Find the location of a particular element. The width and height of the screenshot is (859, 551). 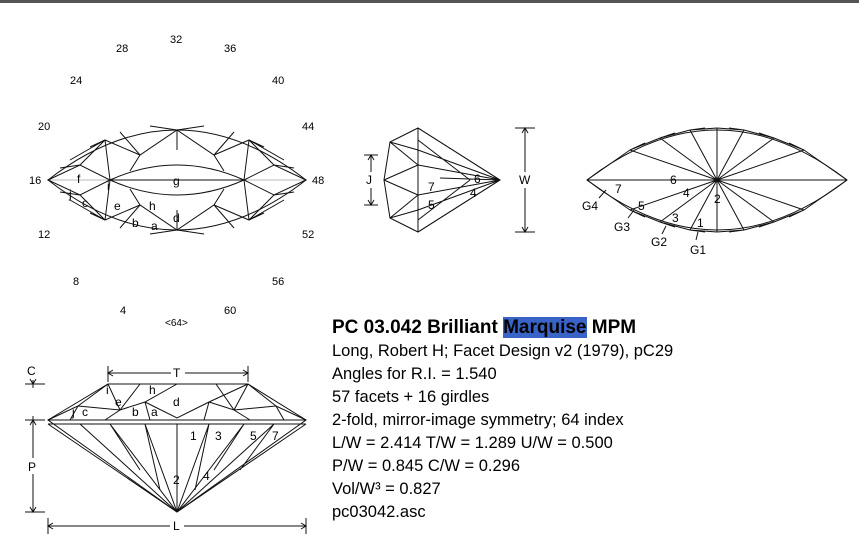

end-view-labels: 6 7 4 5 is located at coordinates (454, 192).